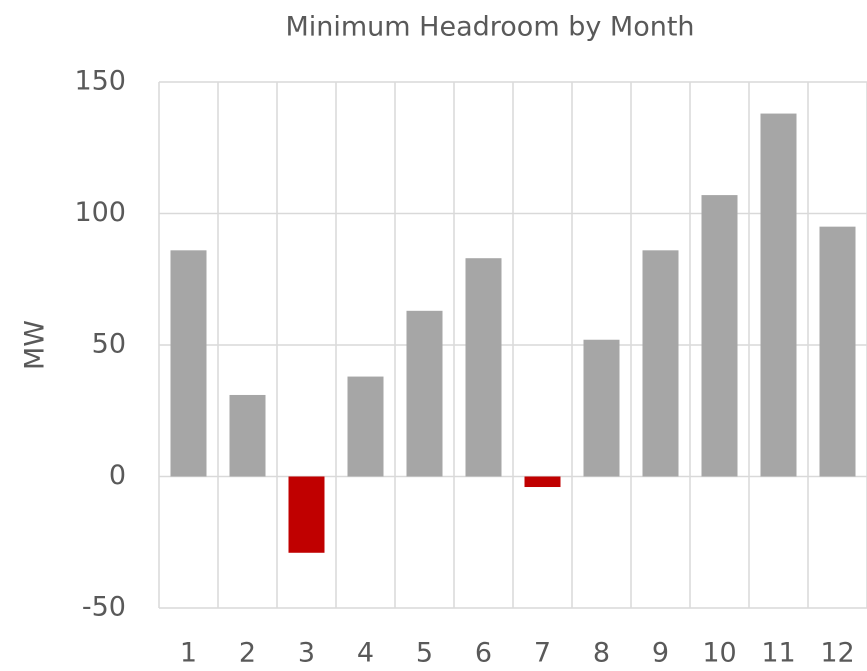  I want to click on x-tick-label: 7, so click(542, 653).